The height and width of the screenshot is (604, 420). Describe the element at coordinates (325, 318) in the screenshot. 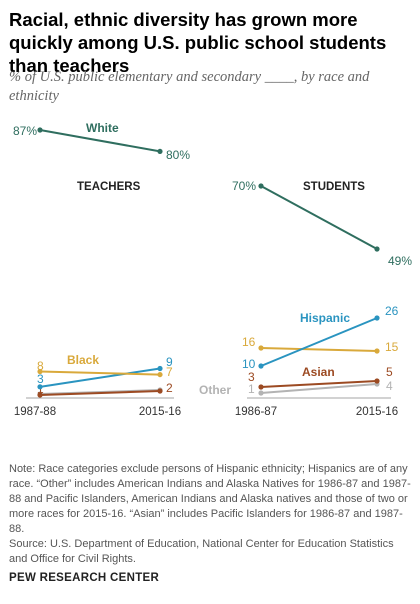

I see `series-name-label: Hispanic` at that location.